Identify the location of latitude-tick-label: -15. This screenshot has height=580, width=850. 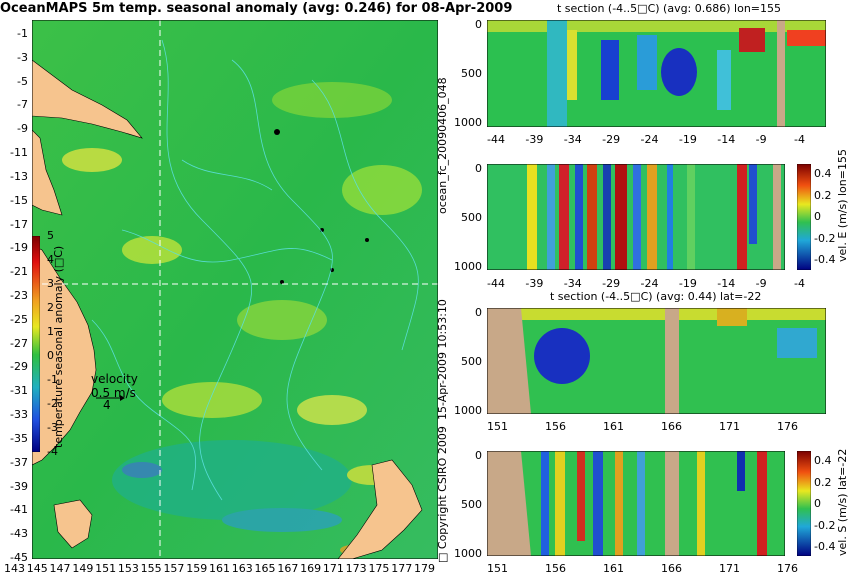
(19, 200).